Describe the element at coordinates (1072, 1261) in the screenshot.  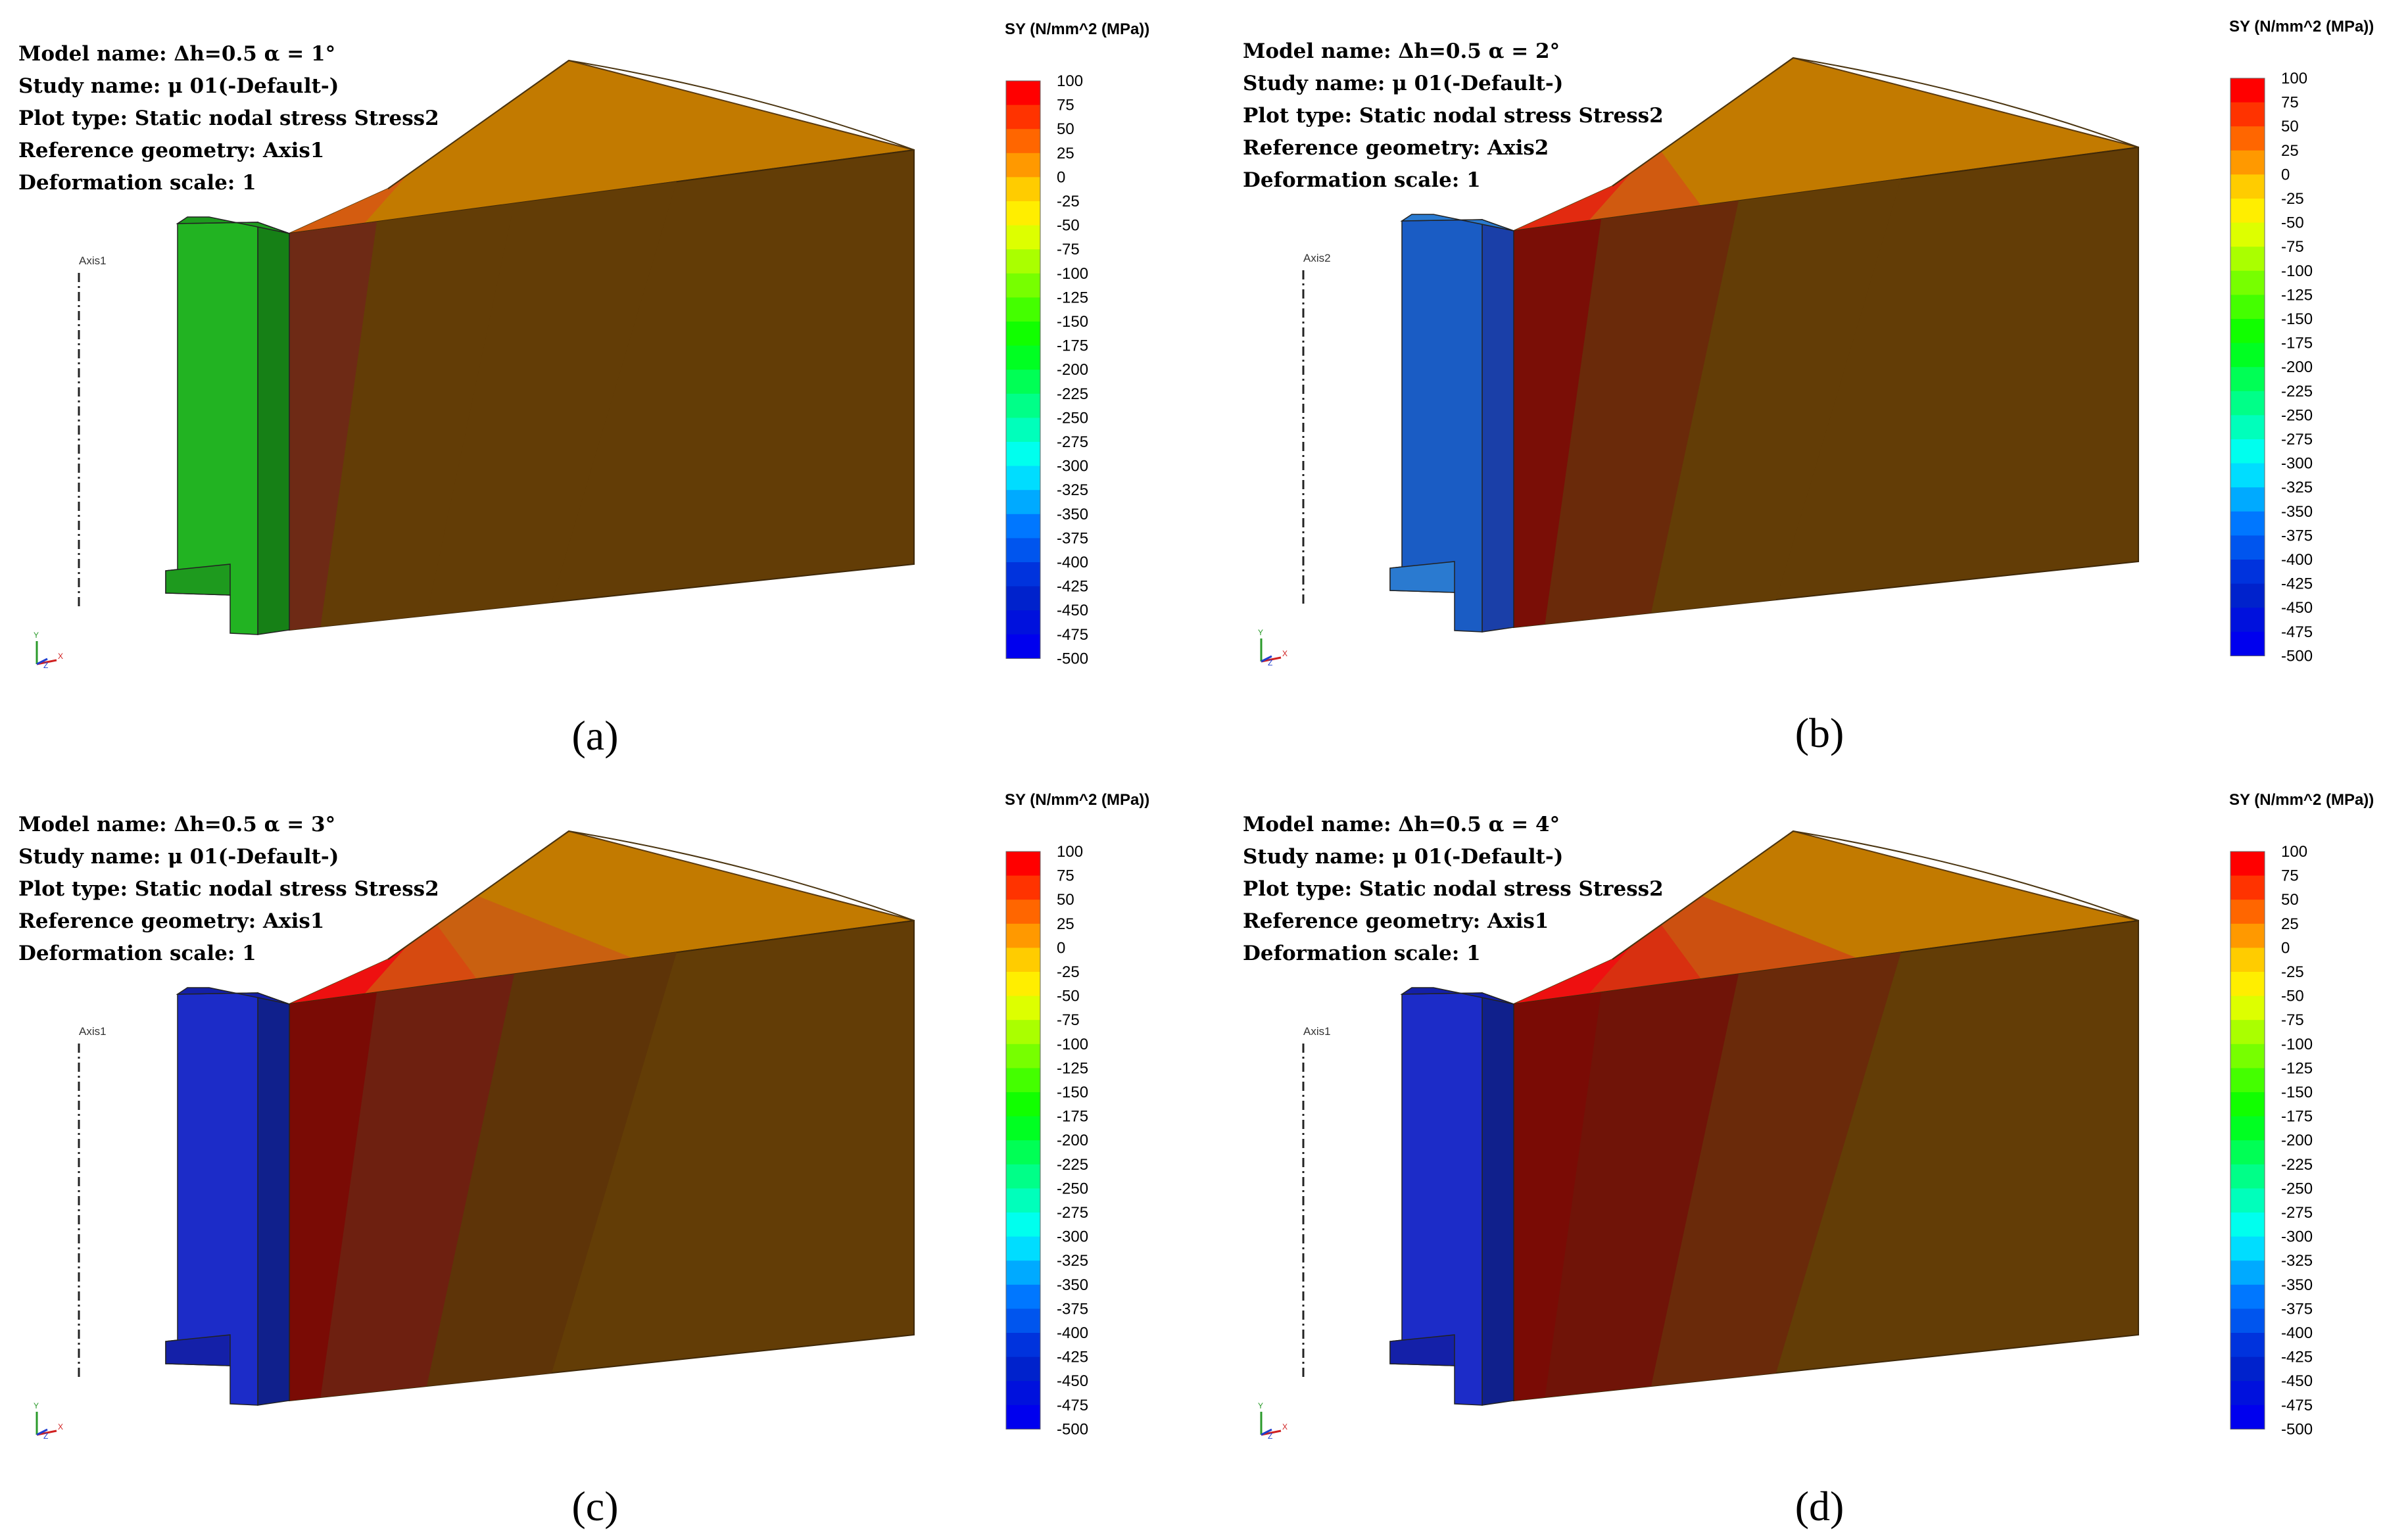
I see `legend-tick-label: -325` at that location.